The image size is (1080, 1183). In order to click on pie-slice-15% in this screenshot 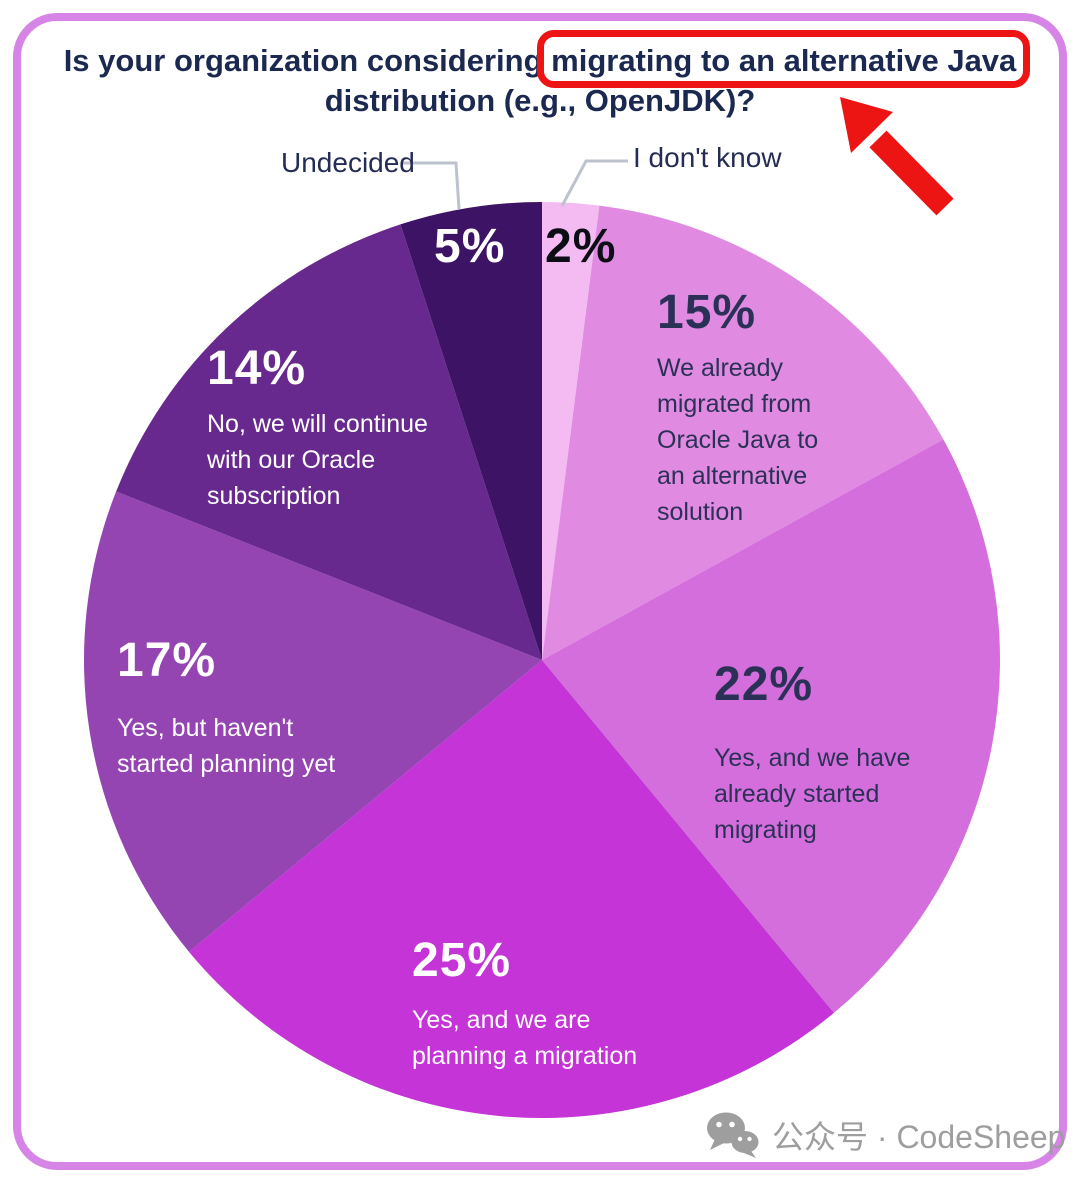, I will do `click(743, 433)`.